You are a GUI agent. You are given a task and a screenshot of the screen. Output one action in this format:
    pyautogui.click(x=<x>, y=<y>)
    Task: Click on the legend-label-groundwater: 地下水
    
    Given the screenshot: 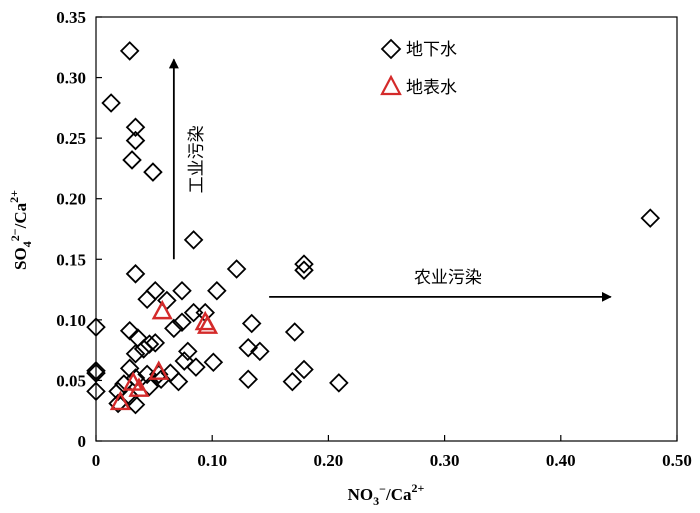 What is the action you would take?
    pyautogui.click(x=431, y=50)
    